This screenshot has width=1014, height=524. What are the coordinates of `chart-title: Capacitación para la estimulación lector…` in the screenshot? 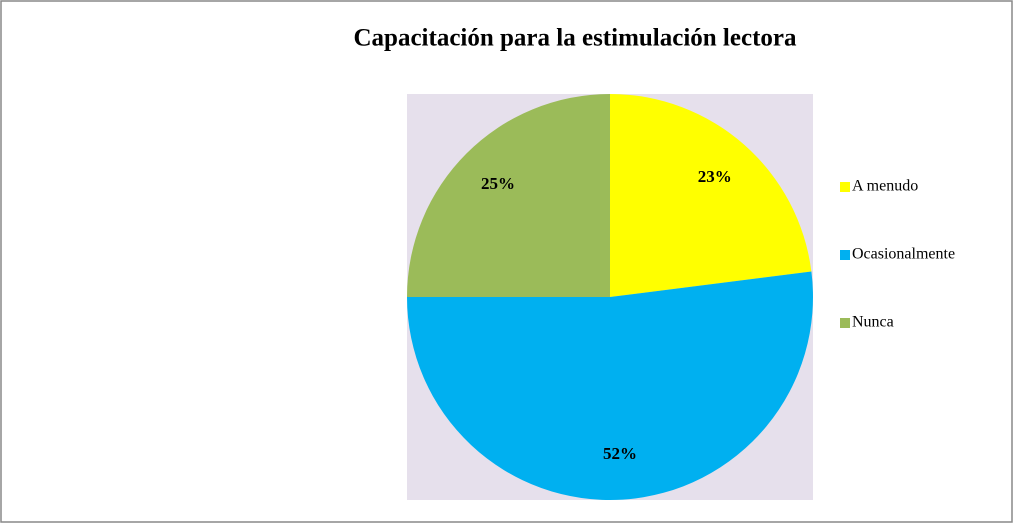 It's located at (575, 38).